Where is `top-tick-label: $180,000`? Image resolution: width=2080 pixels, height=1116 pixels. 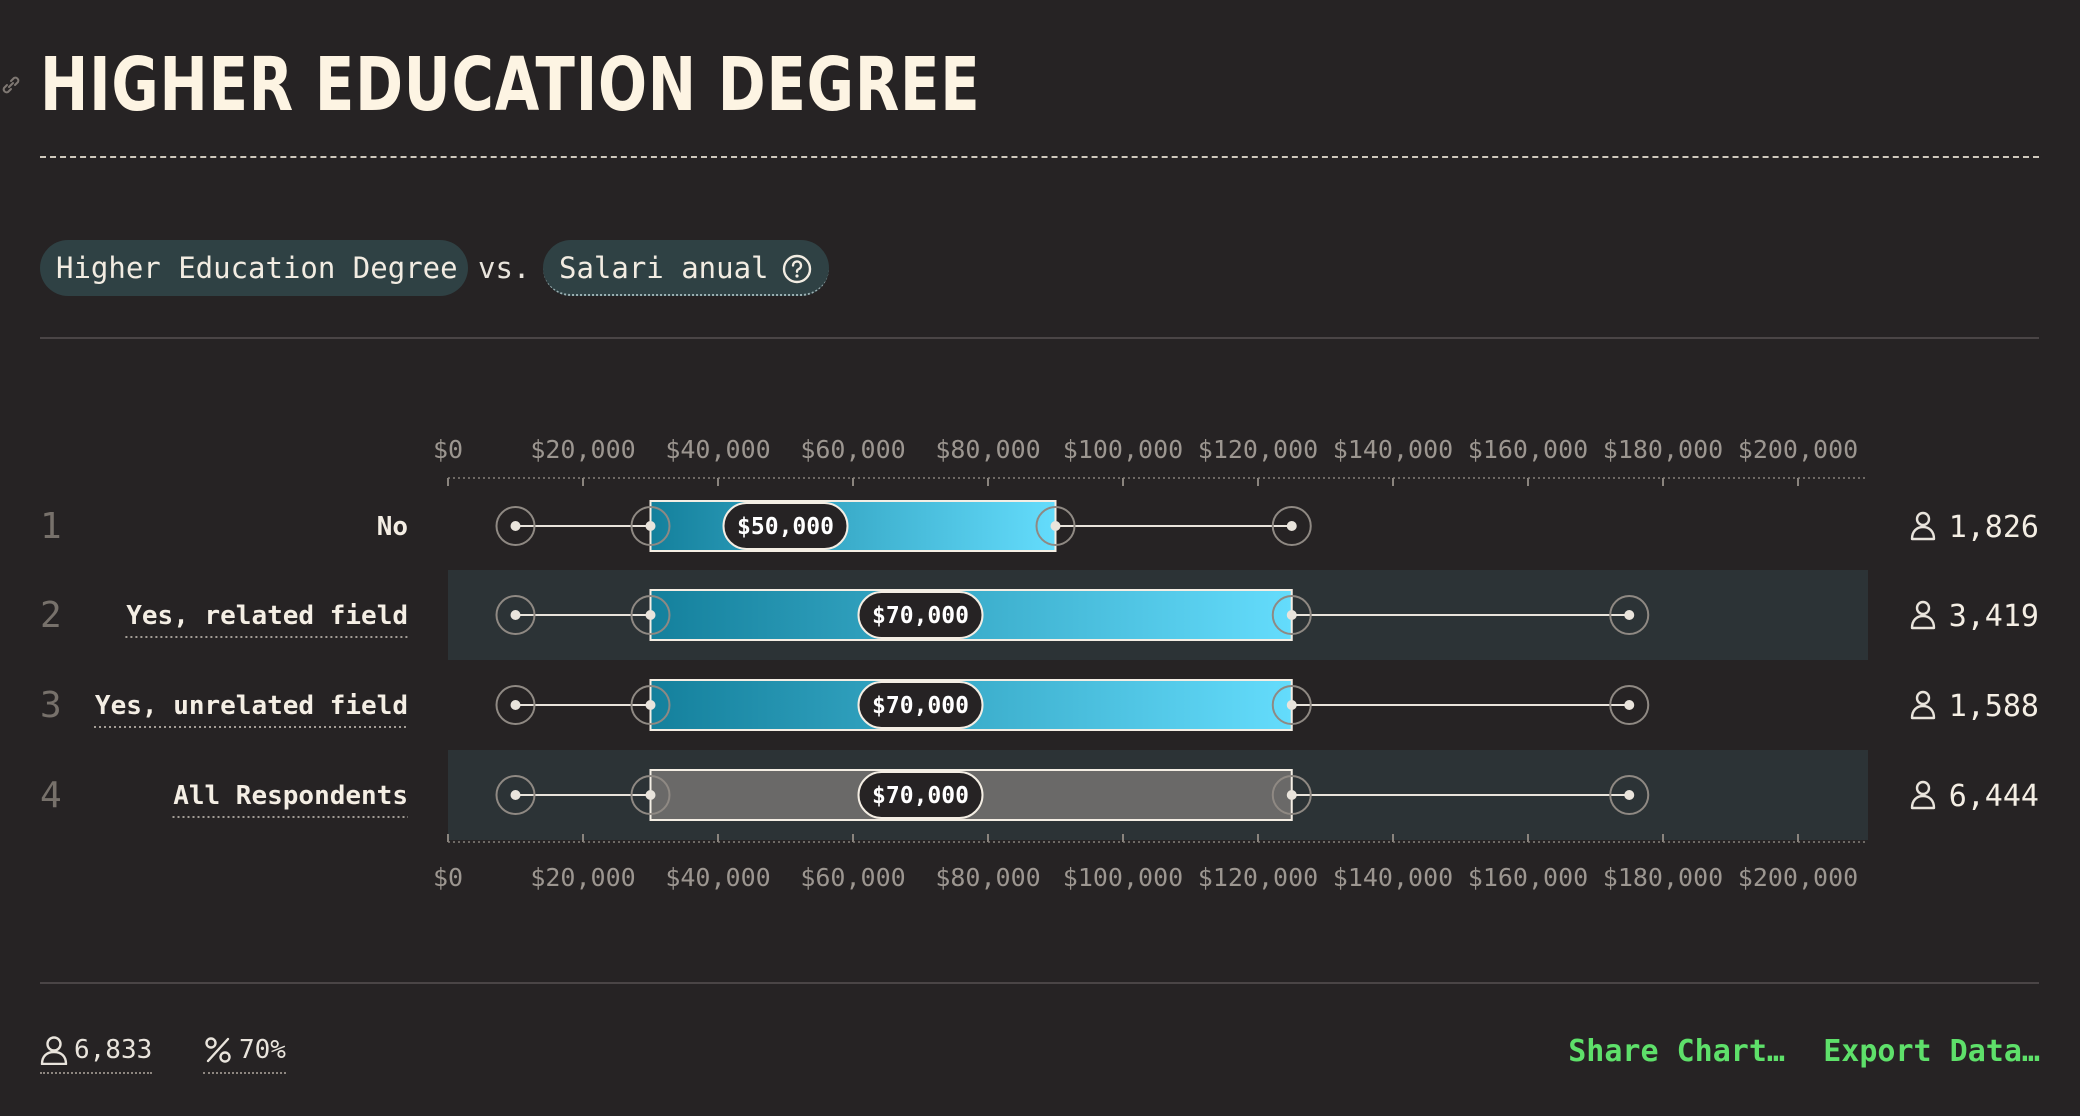
top-tick-label: $180,000 is located at coordinates (1663, 449).